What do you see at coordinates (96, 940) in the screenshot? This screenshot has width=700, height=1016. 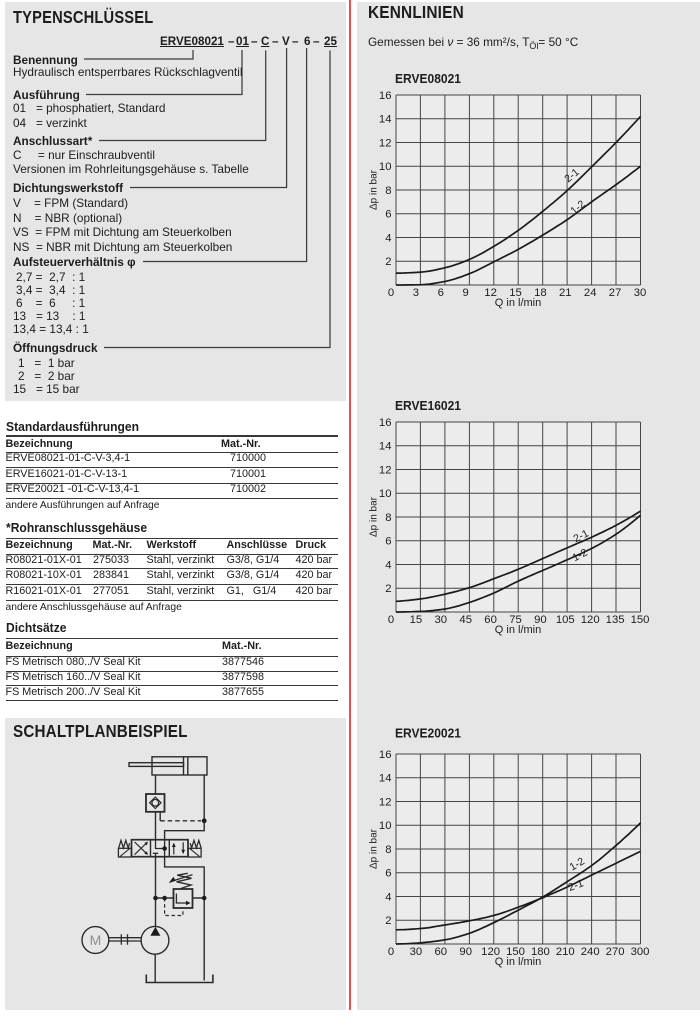 I see `svg-text: M` at bounding box center [96, 940].